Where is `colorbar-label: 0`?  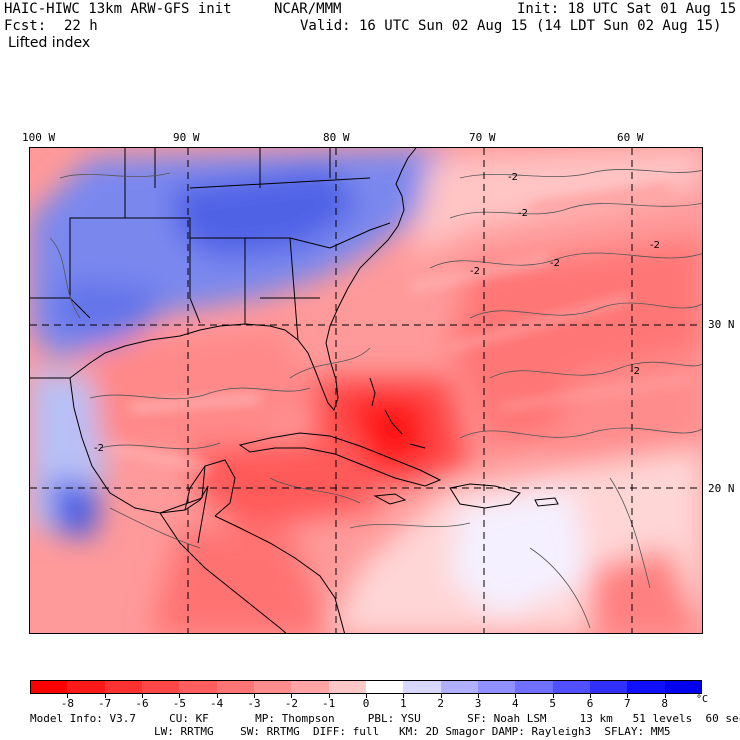
colorbar-label: 0 is located at coordinates (366, 703).